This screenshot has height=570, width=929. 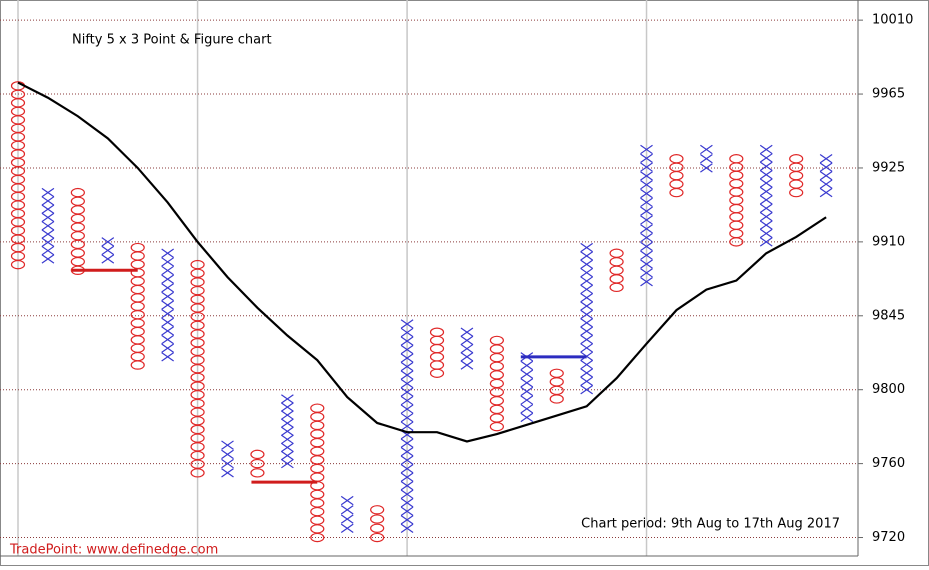 I want to click on y-tick-label: 9910, so click(x=888, y=241).